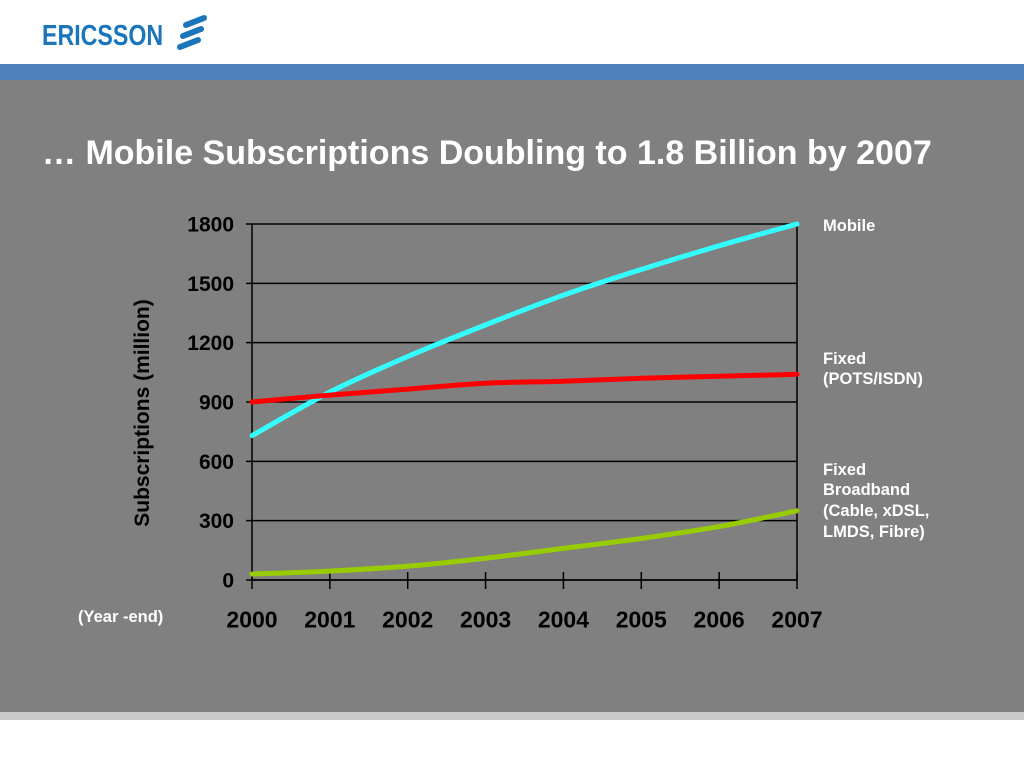 The height and width of the screenshot is (768, 1024). I want to click on ericsson-logo-text: ERICSSON, so click(103, 36).